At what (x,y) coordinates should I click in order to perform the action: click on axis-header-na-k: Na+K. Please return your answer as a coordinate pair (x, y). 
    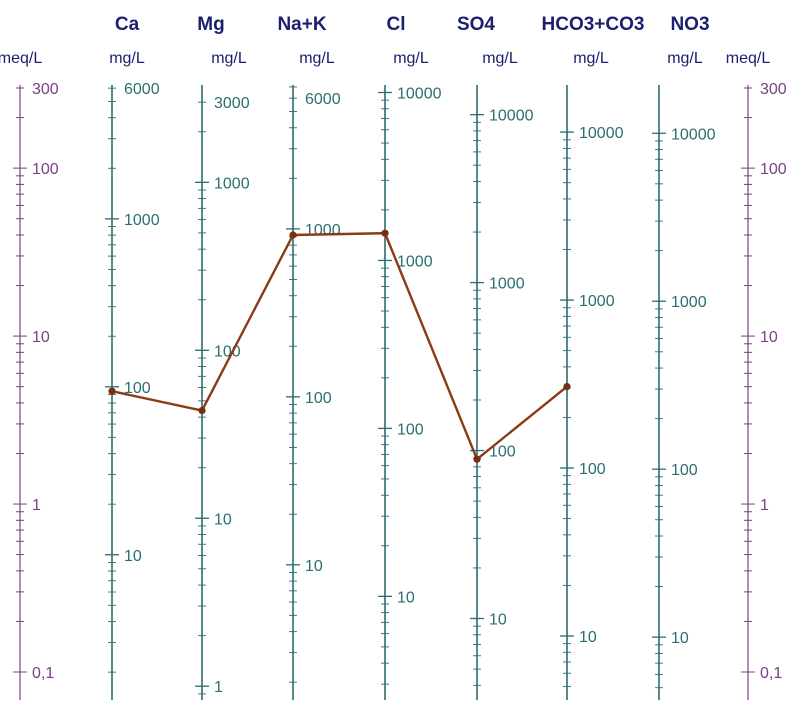
    Looking at the image, I should click on (301, 24).